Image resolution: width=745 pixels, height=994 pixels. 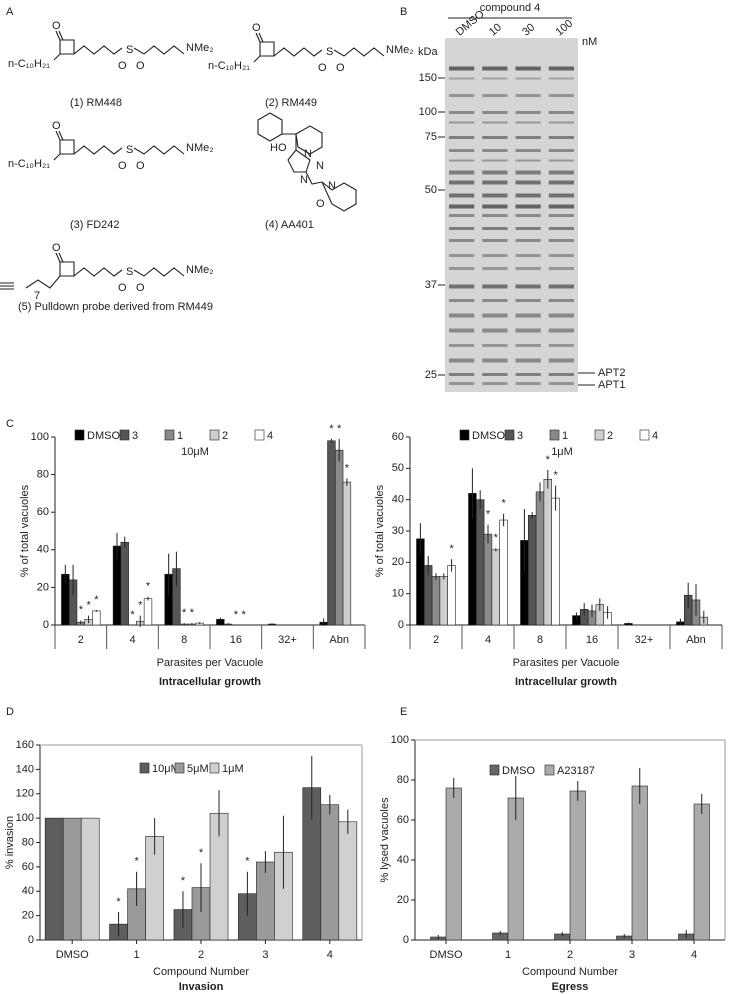 What do you see at coordinates (570, 972) in the screenshot?
I see `x-axis-label: Compound Number` at bounding box center [570, 972].